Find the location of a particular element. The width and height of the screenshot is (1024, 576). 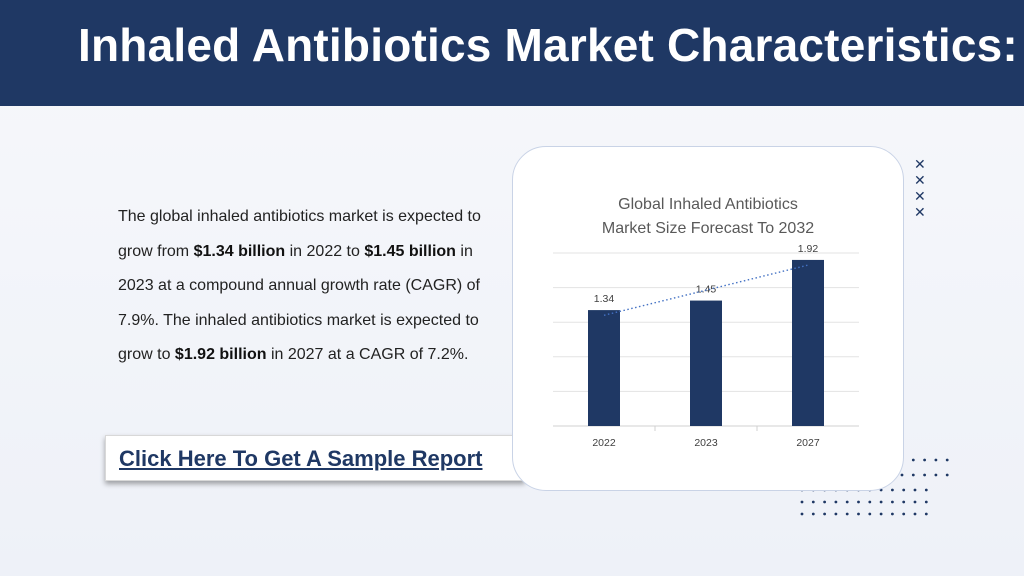

data-label-2027: 1.92 is located at coordinates (808, 249).